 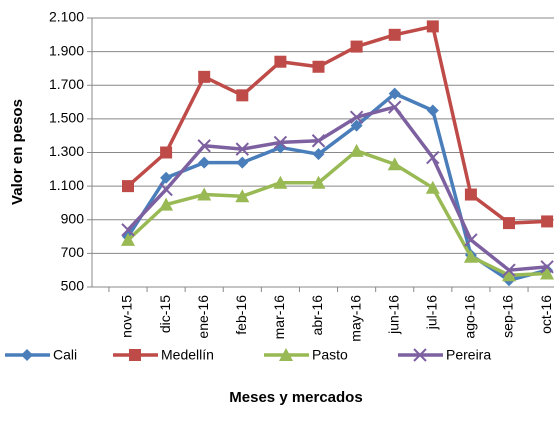 I want to click on x-tick-label: jul-16, so click(x=432, y=312).